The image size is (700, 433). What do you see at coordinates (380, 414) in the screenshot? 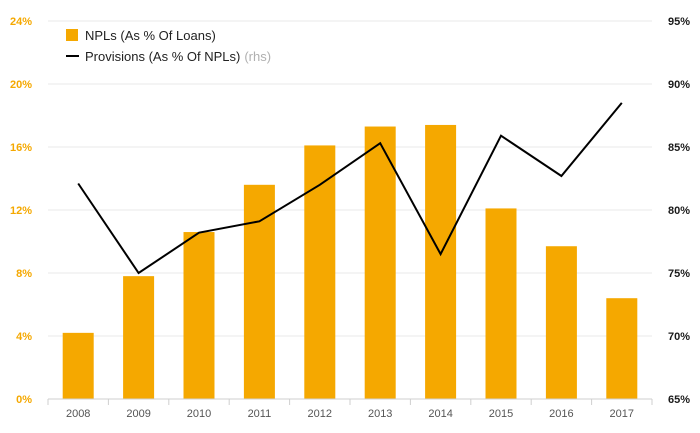
I see `x-tick-label-2013: 2013` at bounding box center [380, 414].